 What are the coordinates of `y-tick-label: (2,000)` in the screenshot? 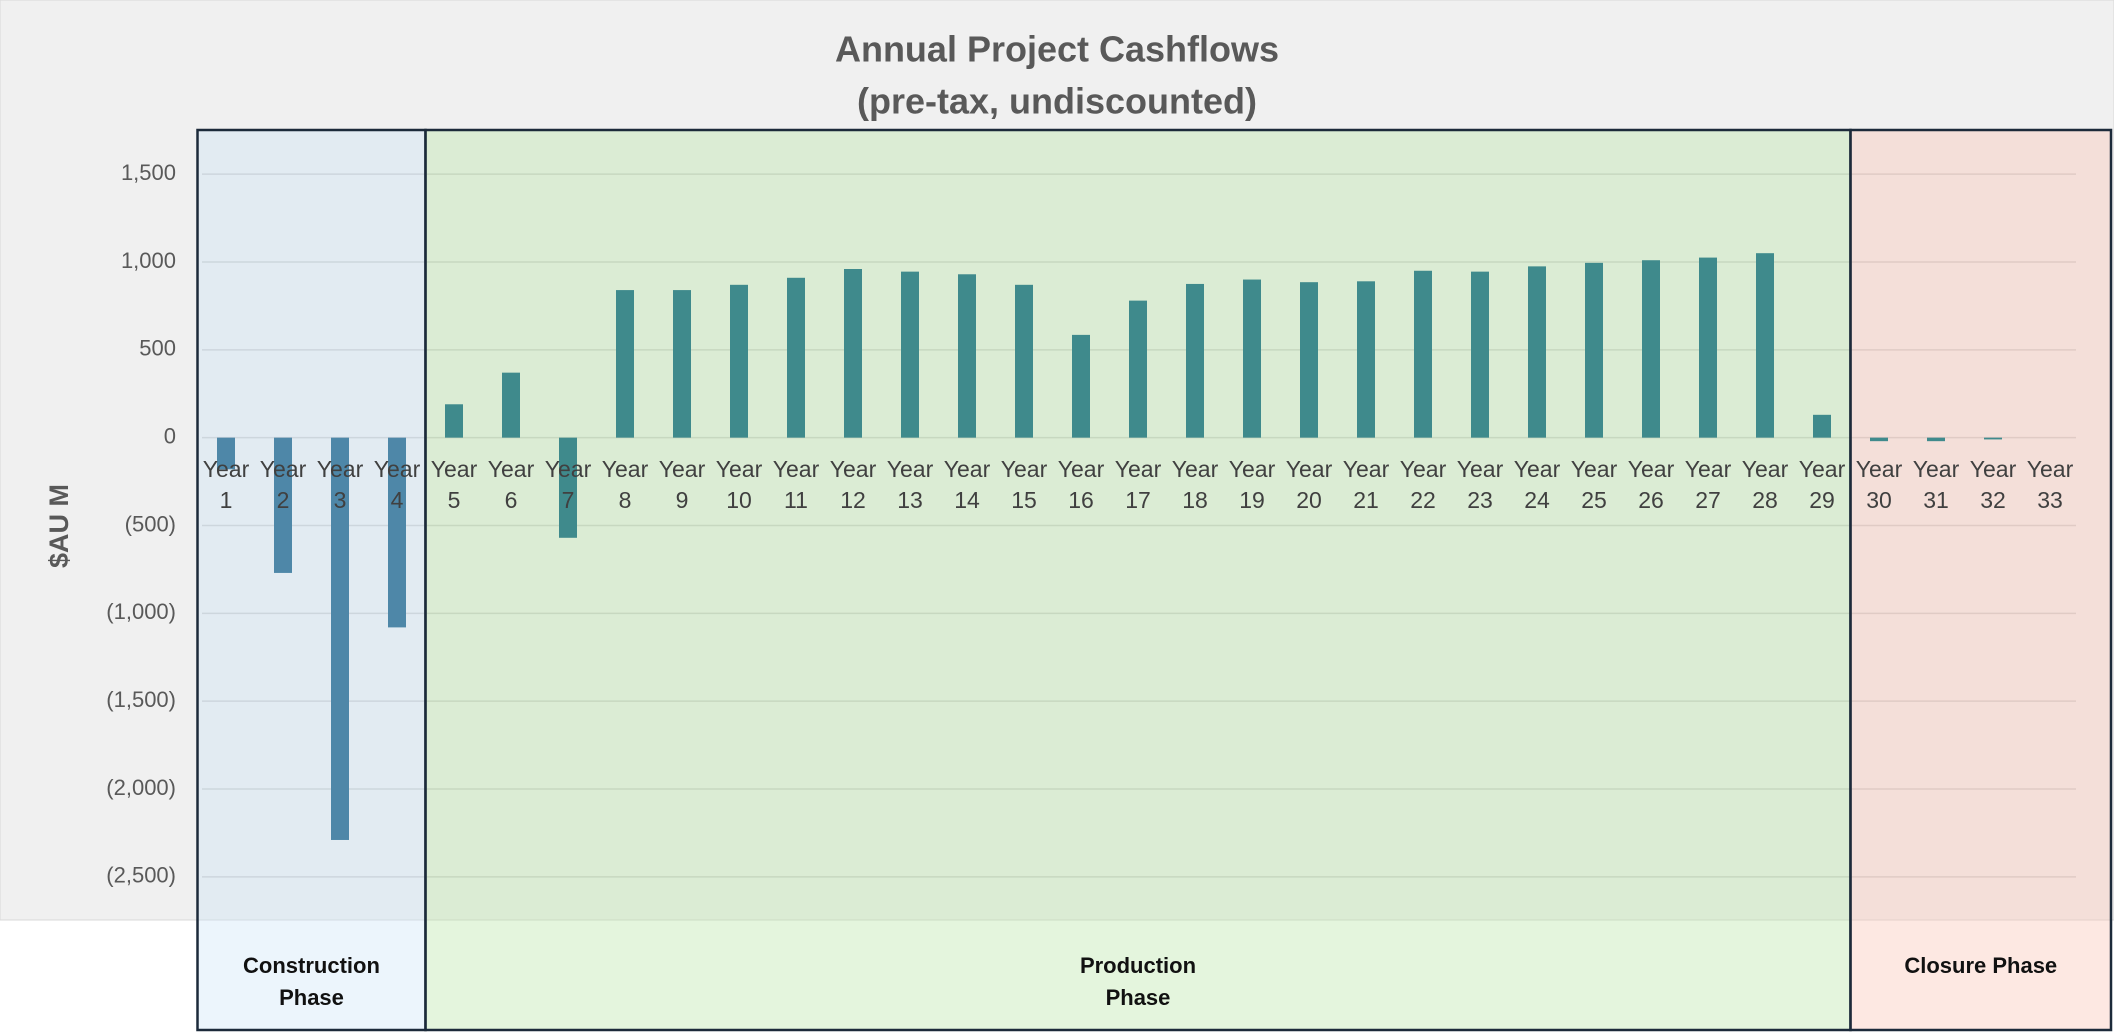 It's located at (141, 787).